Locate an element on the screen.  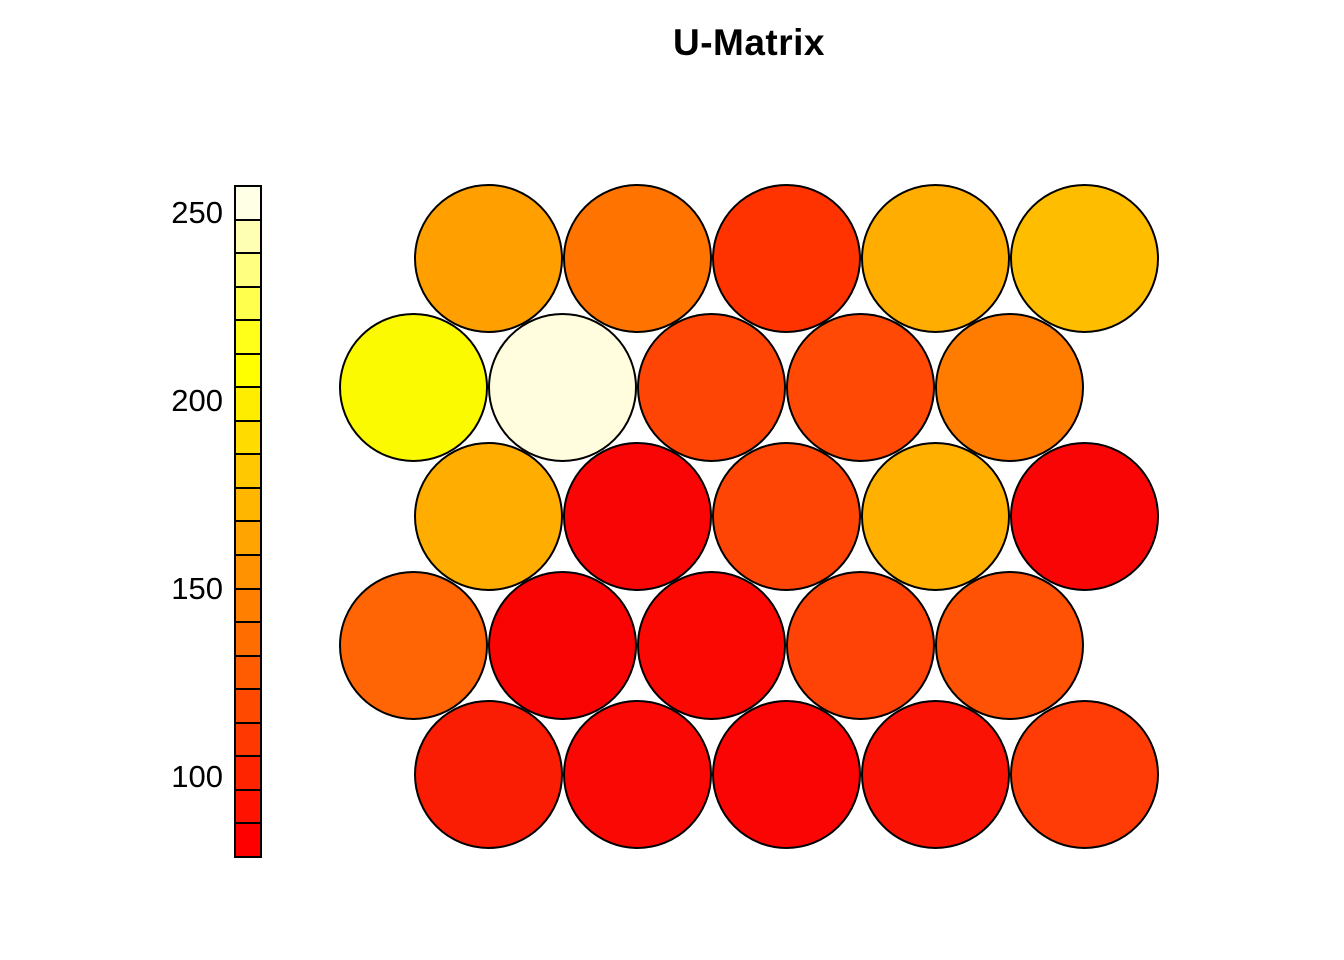
som-node-r2-c4 is located at coordinates (860, 387).